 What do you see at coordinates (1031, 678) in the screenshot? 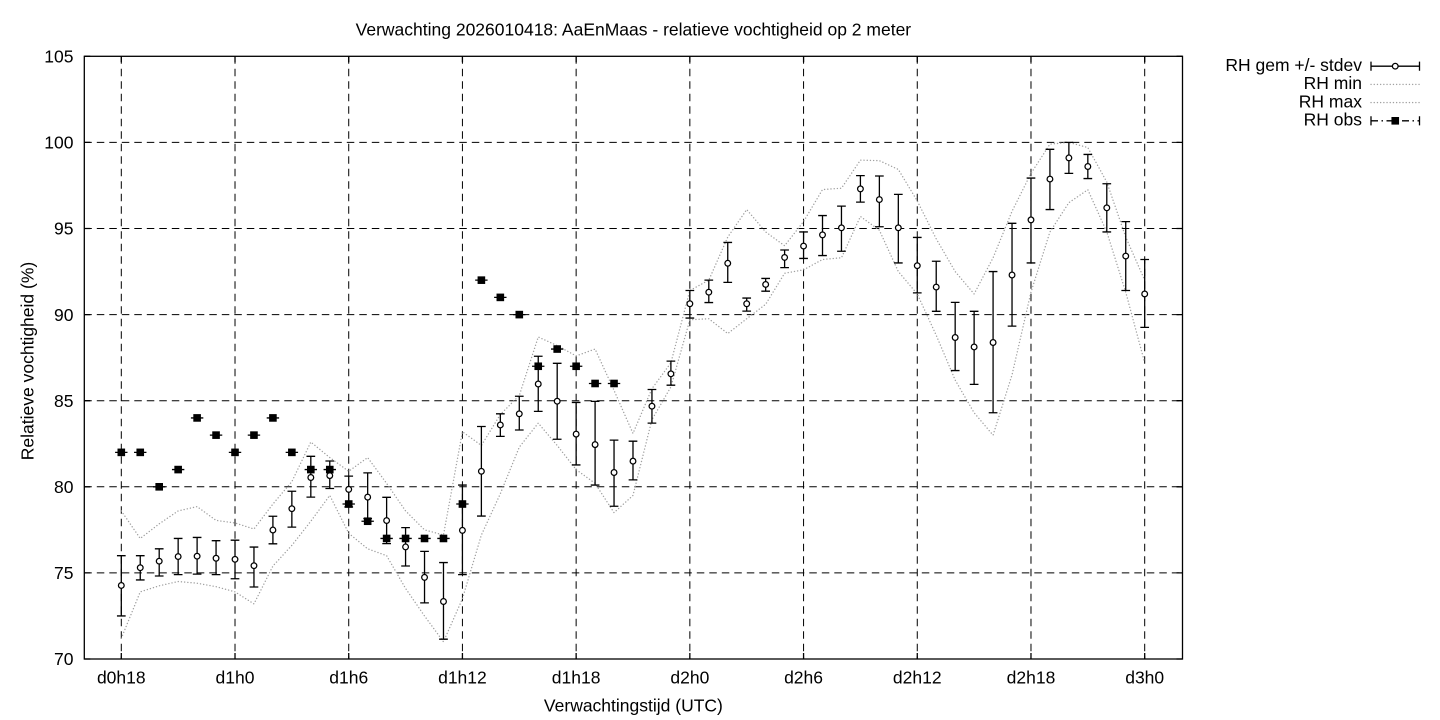
I see `svg-text: d2h18` at bounding box center [1031, 678].